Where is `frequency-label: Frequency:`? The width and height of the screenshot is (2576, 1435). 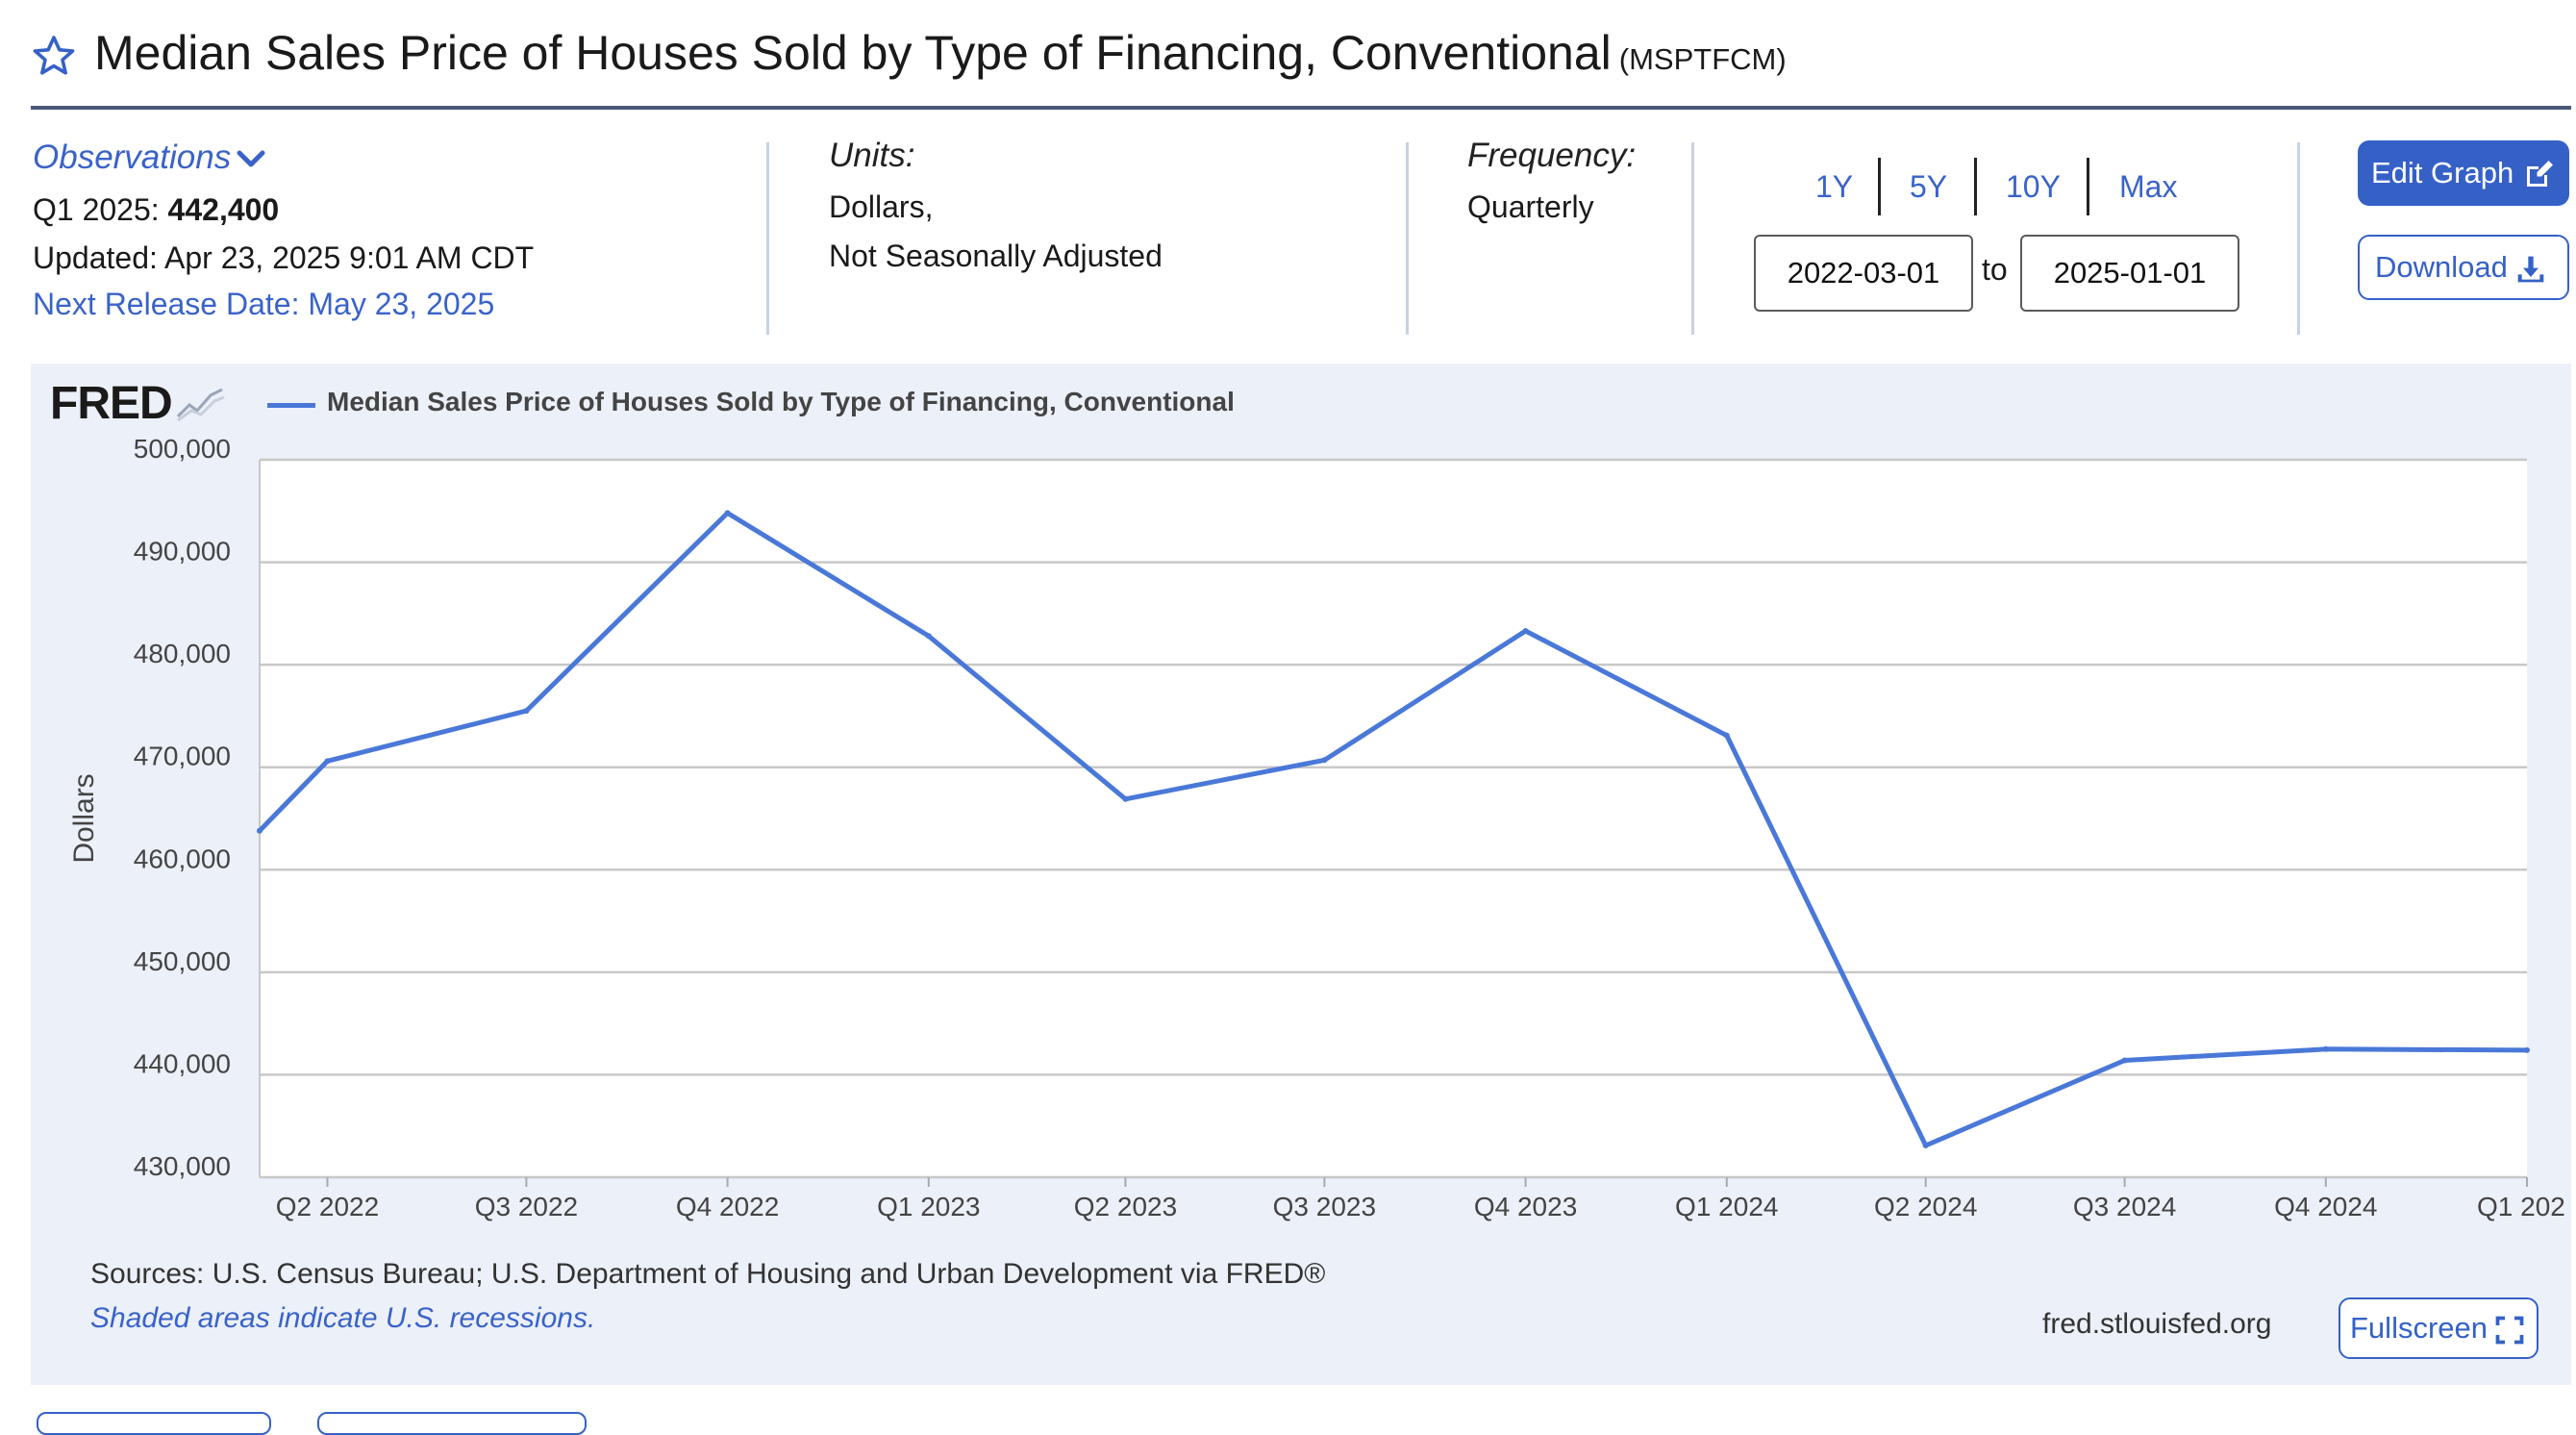
frequency-label: Frequency: is located at coordinates (1552, 155).